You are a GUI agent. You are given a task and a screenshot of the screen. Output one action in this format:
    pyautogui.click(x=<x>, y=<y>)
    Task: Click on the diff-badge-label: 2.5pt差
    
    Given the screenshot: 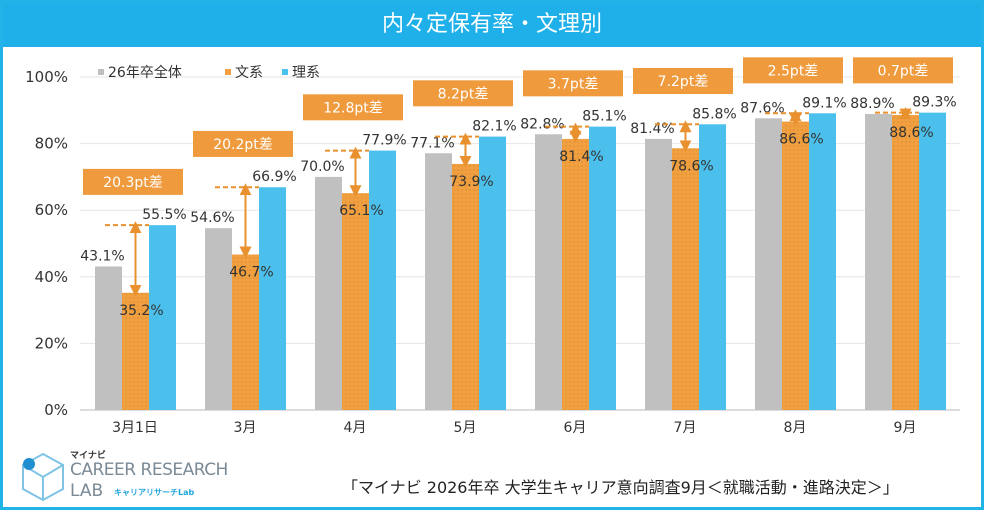 What is the action you would take?
    pyautogui.click(x=793, y=71)
    